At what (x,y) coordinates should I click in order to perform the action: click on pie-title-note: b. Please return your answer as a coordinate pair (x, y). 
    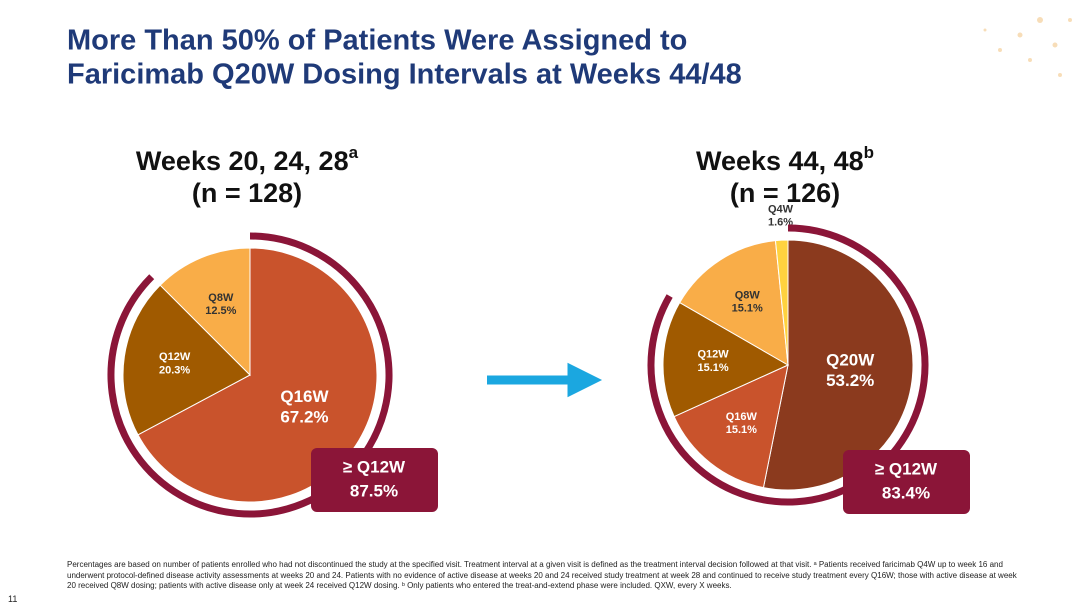
    Looking at the image, I should click on (869, 152).